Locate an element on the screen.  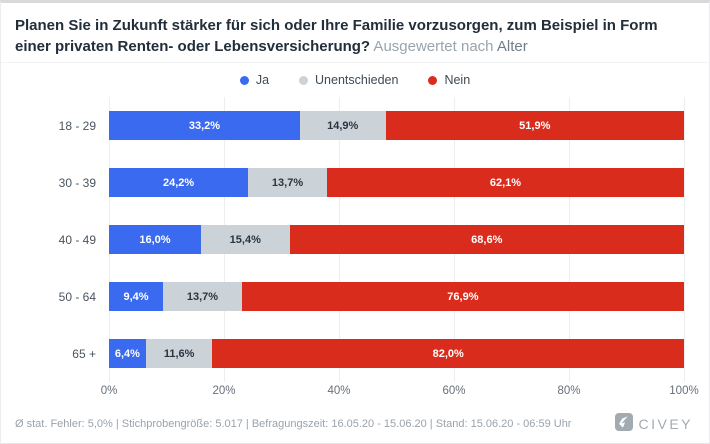
bar-value-label: 51,9% is located at coordinates (535, 125).